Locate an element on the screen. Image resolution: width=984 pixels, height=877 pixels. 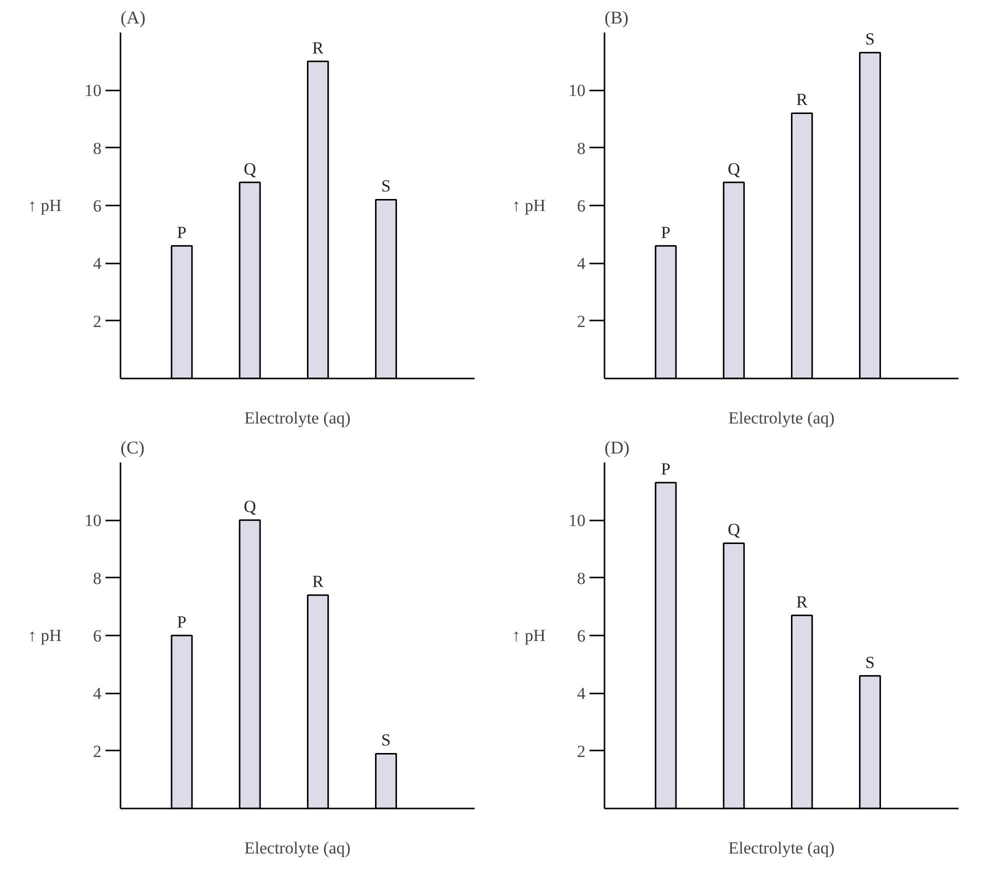
chart-title: (C) is located at coordinates (132, 448).